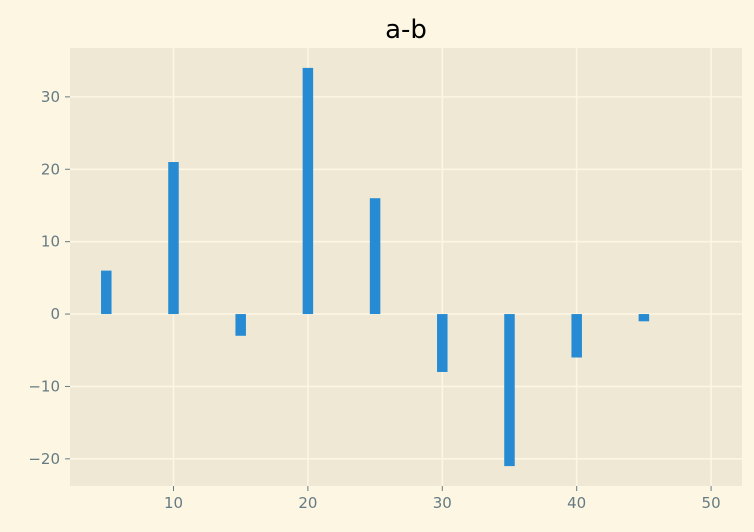 The height and width of the screenshot is (532, 754). What do you see at coordinates (576, 503) in the screenshot?
I see `x-tick-label: 40` at bounding box center [576, 503].